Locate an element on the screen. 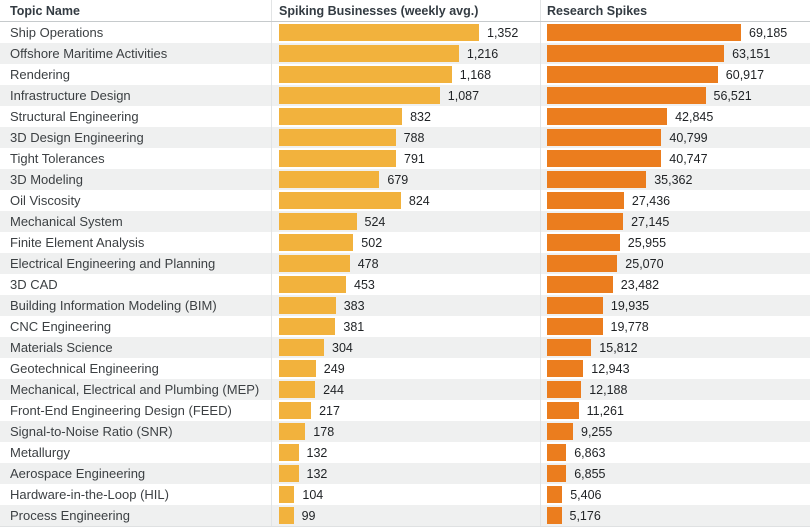 Image resolution: width=810 pixels, height=527 pixels. topic-name-cell: Hardware-in-the-Loop (HIL) is located at coordinates (136, 494).